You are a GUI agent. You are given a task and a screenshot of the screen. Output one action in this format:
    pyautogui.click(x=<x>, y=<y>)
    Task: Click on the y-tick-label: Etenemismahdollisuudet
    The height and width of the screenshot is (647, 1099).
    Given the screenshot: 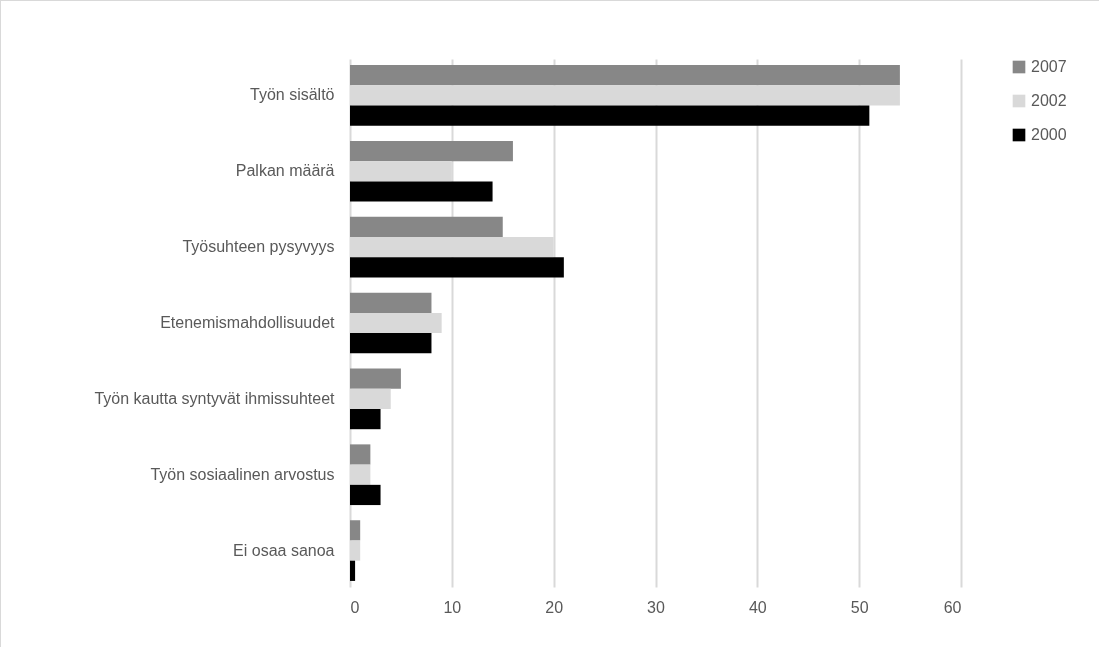 What is the action you would take?
    pyautogui.click(x=248, y=322)
    